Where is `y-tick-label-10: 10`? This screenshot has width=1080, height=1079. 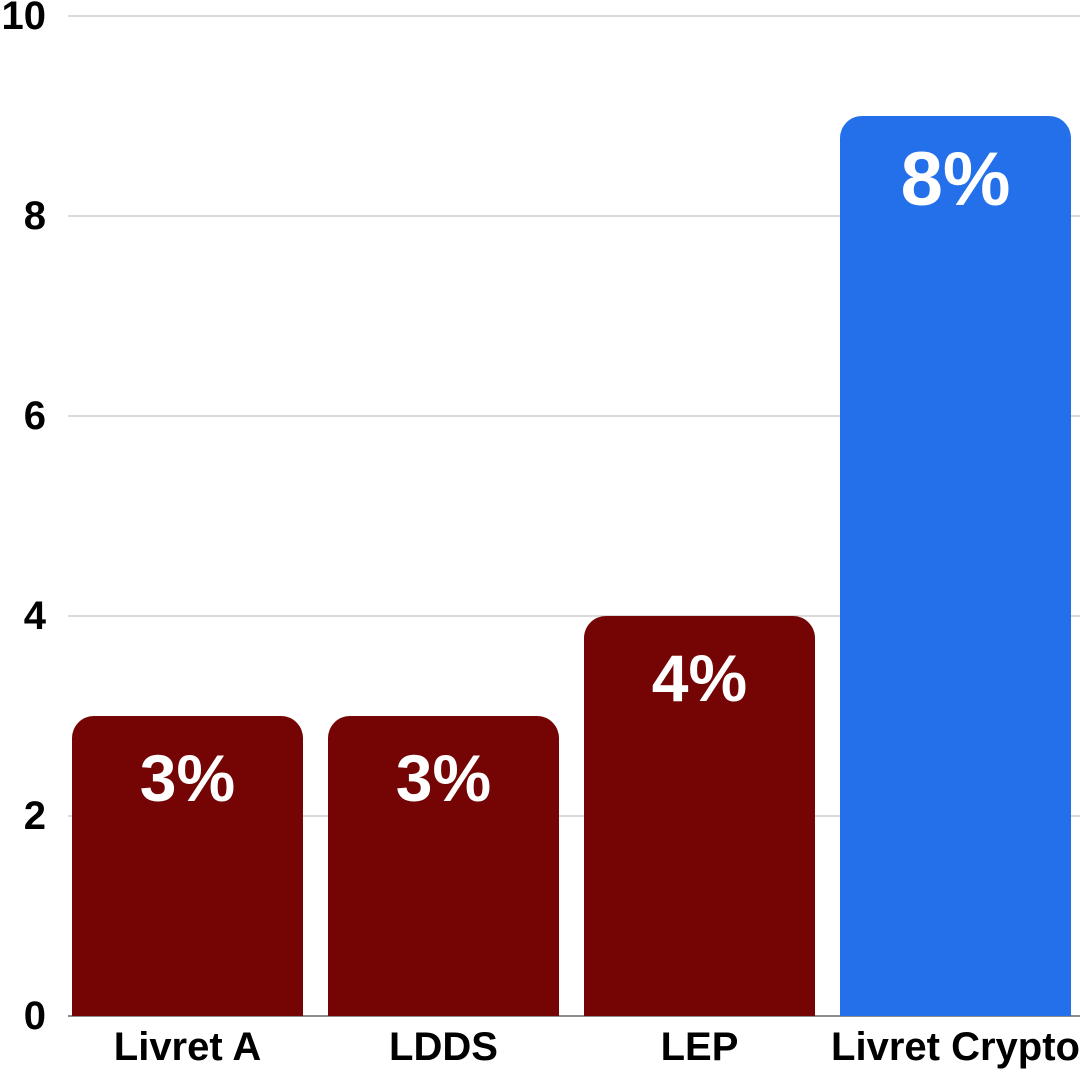 y-tick-label-10: 10 is located at coordinates (24, 19).